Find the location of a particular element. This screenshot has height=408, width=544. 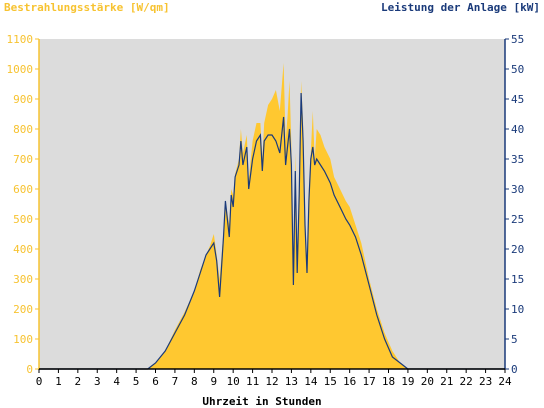

left-tick-label: 600 is located at coordinates (23, 189).